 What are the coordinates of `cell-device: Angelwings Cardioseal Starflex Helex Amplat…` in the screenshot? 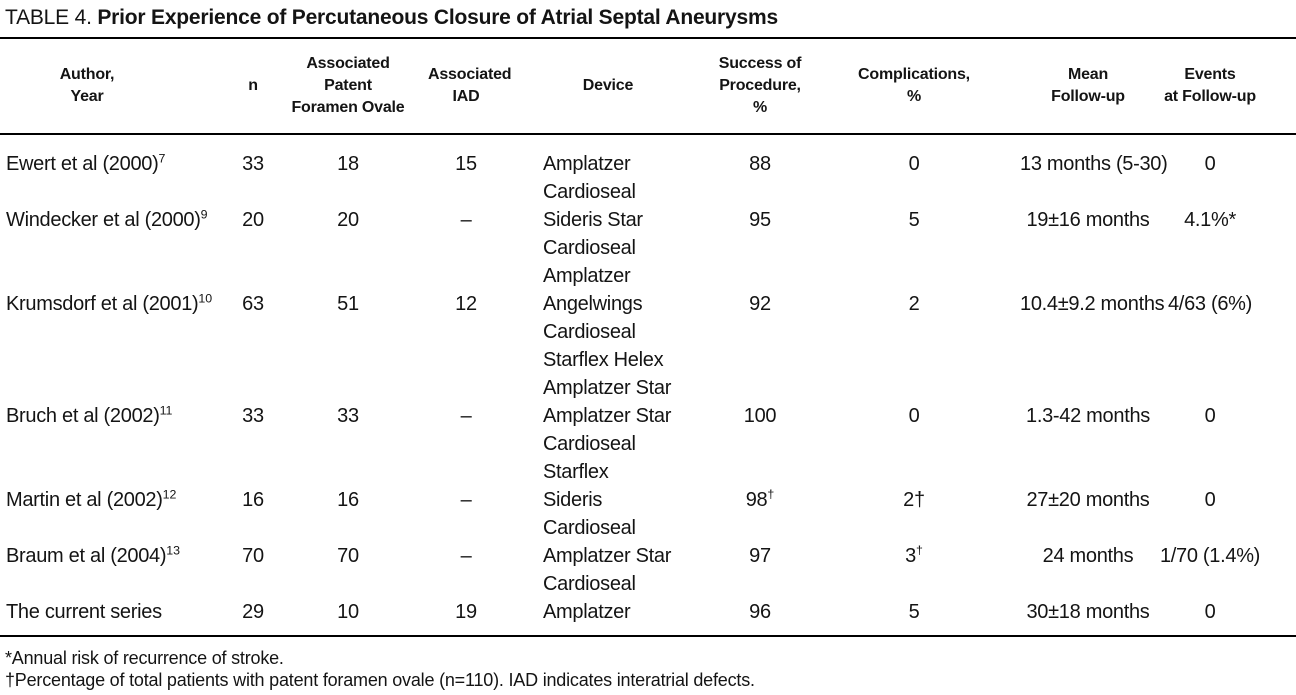 It's located at (608, 346).